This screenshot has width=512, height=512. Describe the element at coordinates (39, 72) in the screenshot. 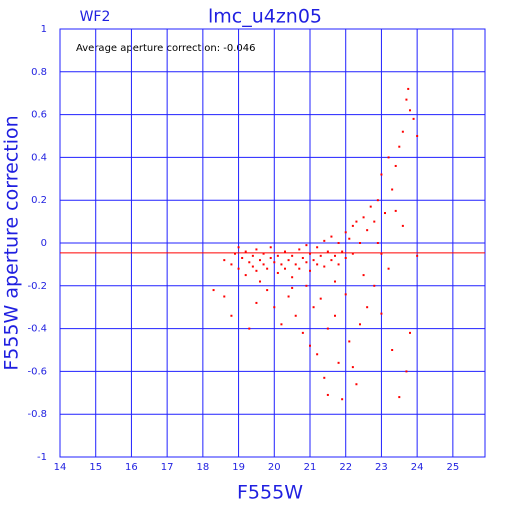

I see `y-tick-label: 0.8` at that location.